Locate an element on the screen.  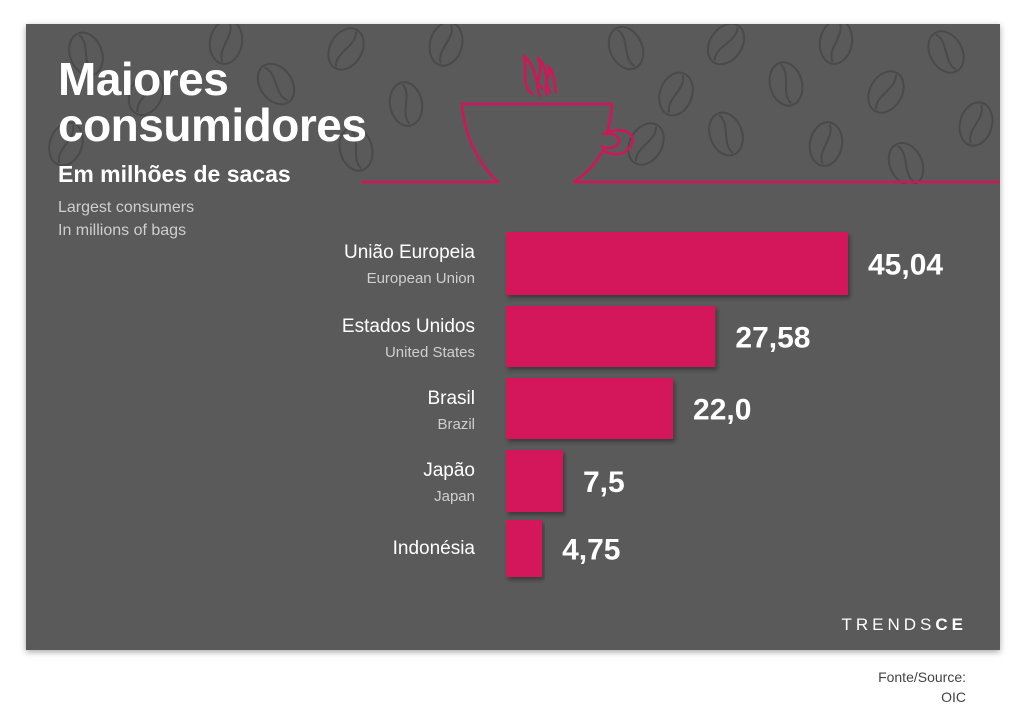
data-label-2: 27,58 is located at coordinates (772, 338).